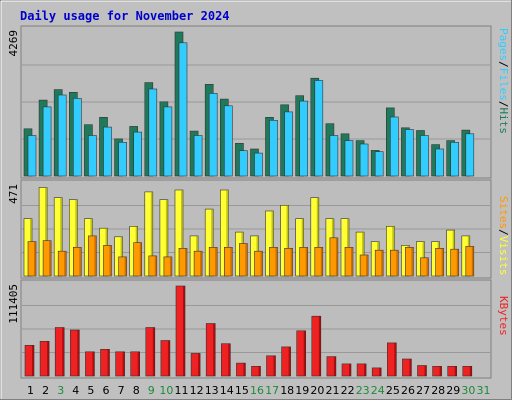  Describe the element at coordinates (423, 390) in the screenshot. I see `day-label-27: 27` at that location.